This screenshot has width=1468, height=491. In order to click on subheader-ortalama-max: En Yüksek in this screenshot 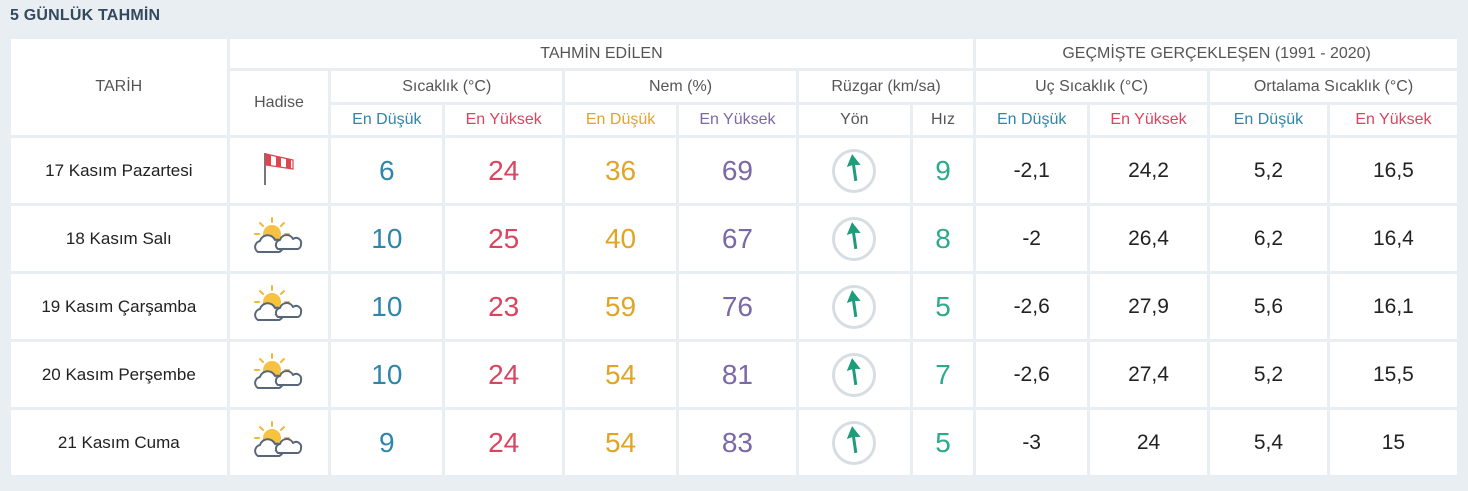, I will do `click(1393, 120)`.